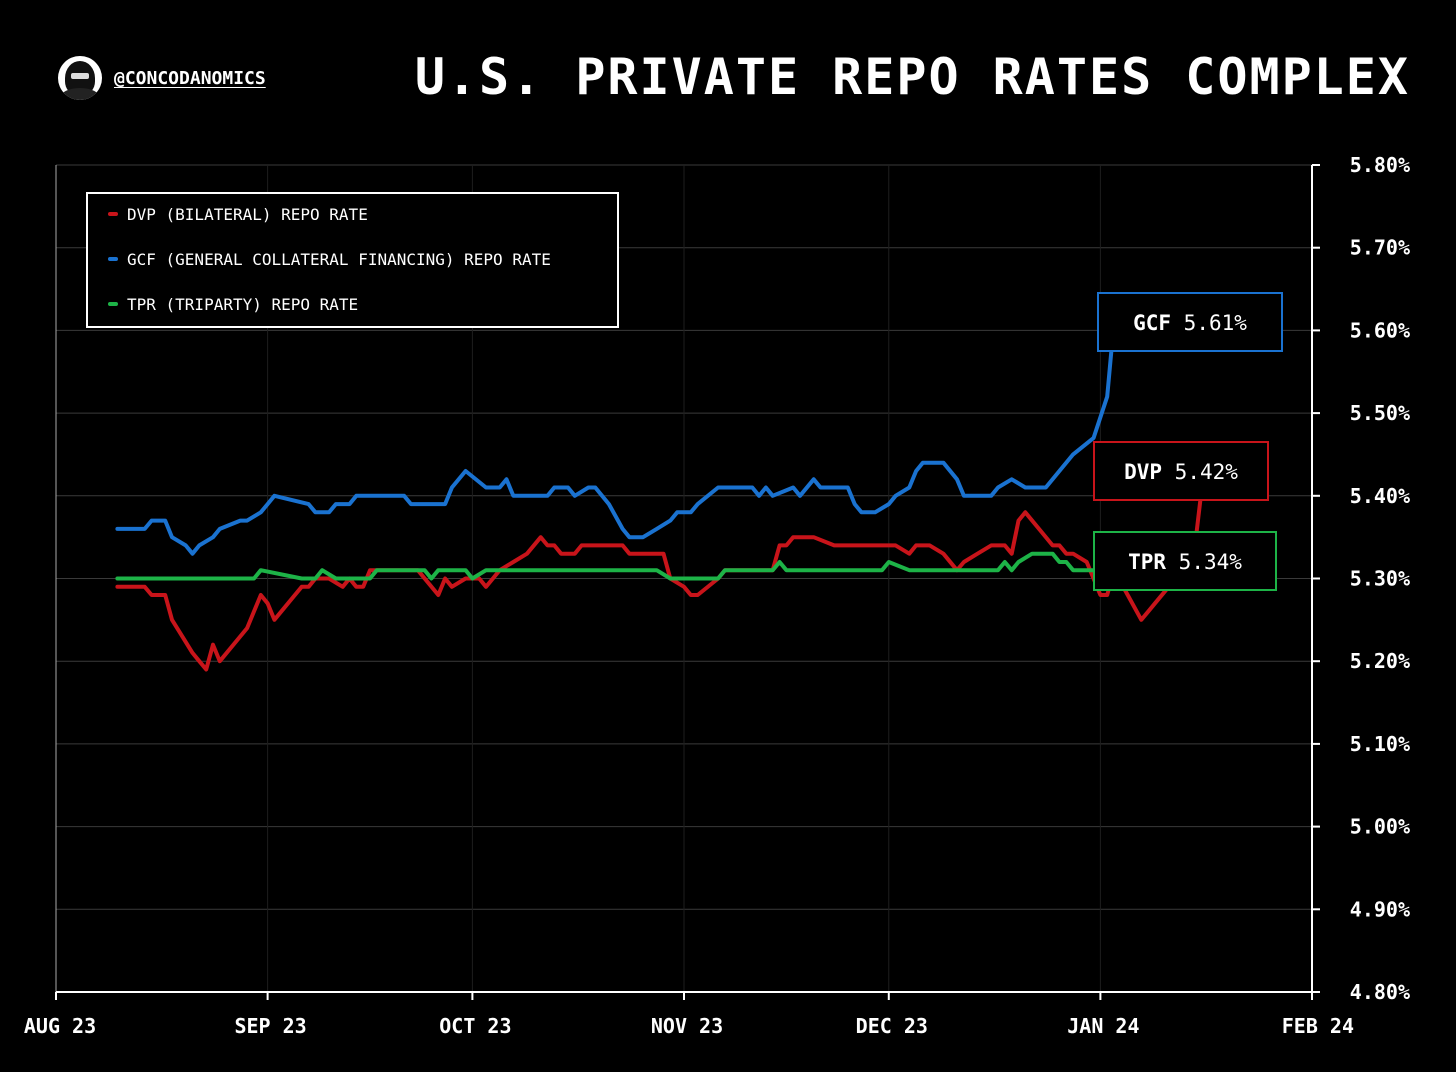  Describe the element at coordinates (892, 1026) in the screenshot. I see `x-tick-label: DEC 23` at that location.